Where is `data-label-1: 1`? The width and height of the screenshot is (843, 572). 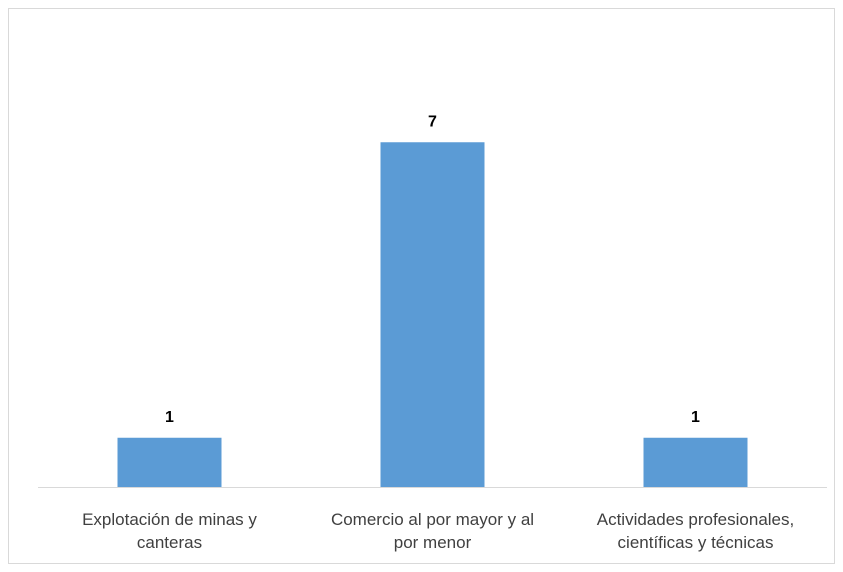
data-label-1: 1 is located at coordinates (169, 417).